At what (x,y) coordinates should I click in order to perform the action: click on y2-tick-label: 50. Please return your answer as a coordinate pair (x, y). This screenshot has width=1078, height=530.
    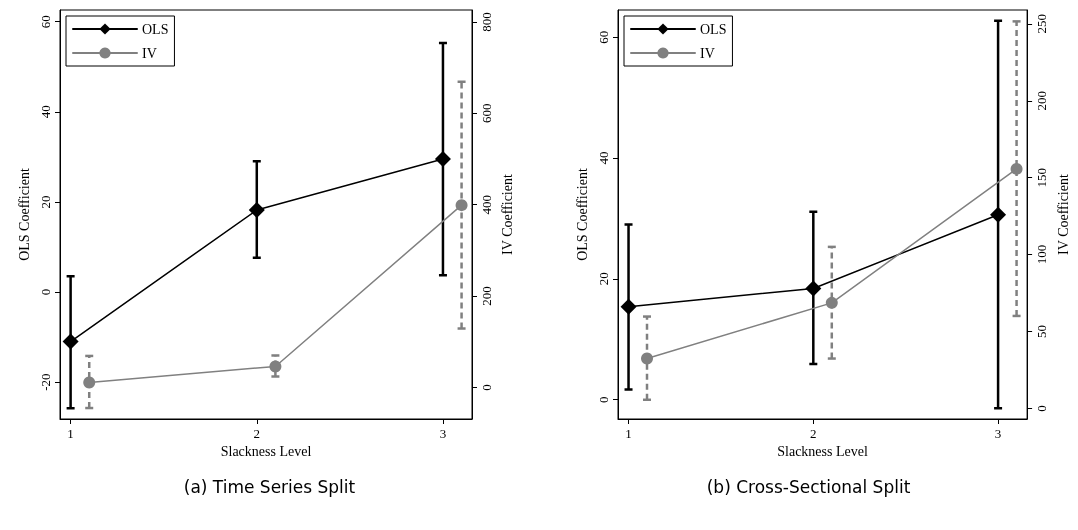
    Looking at the image, I should click on (1042, 331).